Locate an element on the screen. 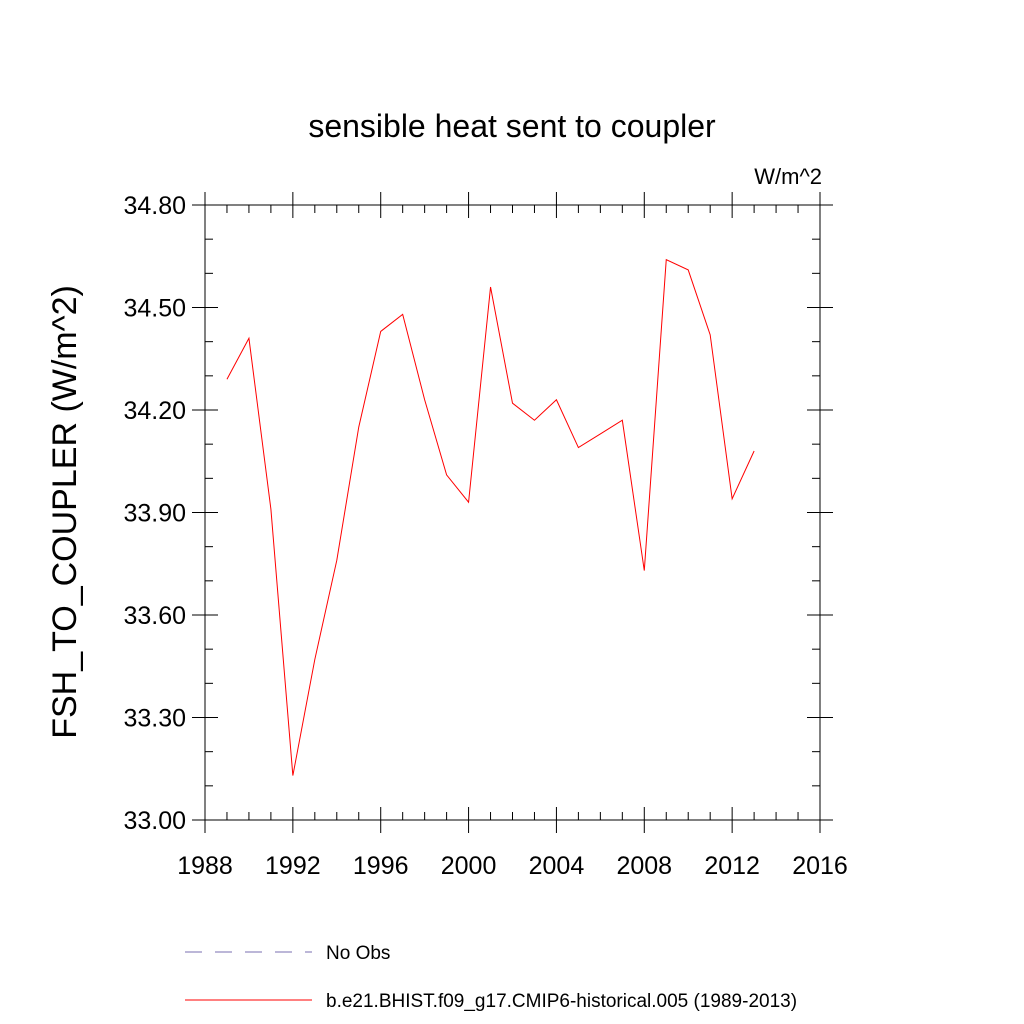 The width and height of the screenshot is (1024, 1024). y-tick-label: 34.50 is located at coordinates (154, 309).